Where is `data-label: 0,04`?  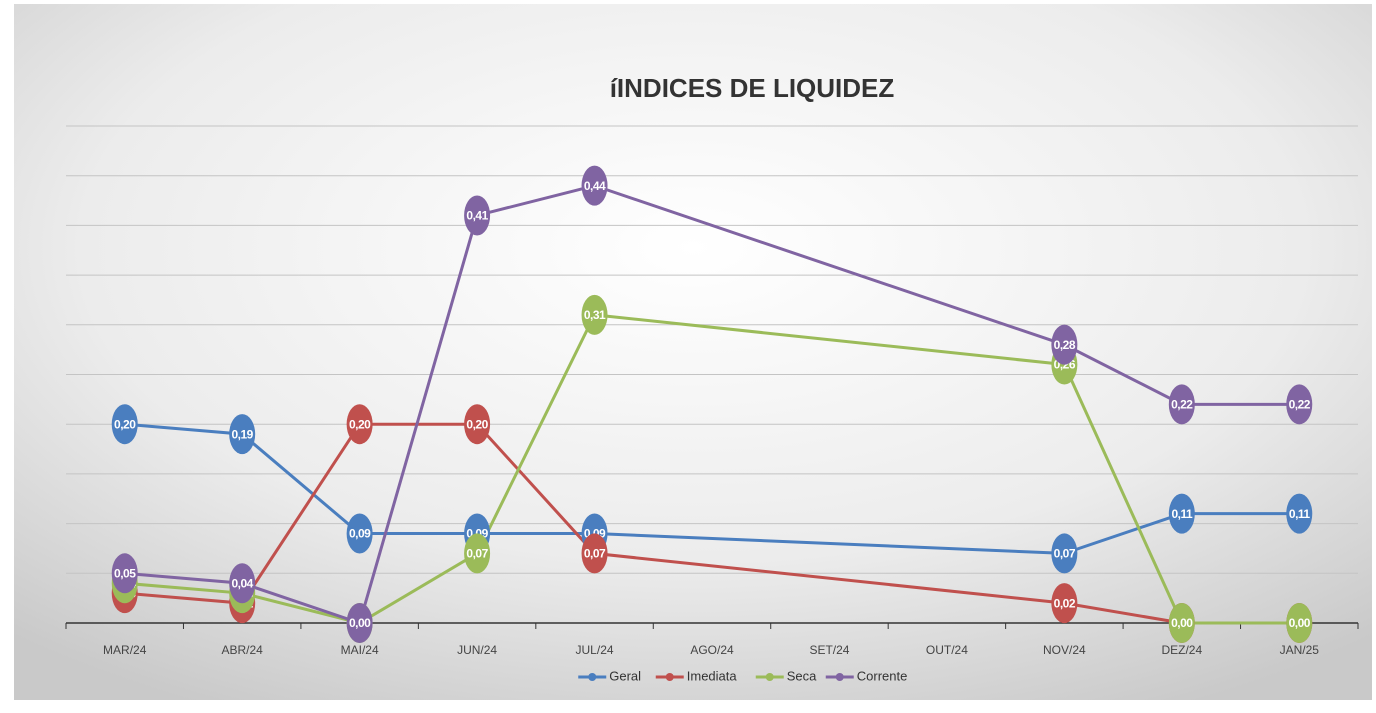
data-label: 0,04 is located at coordinates (243, 583).